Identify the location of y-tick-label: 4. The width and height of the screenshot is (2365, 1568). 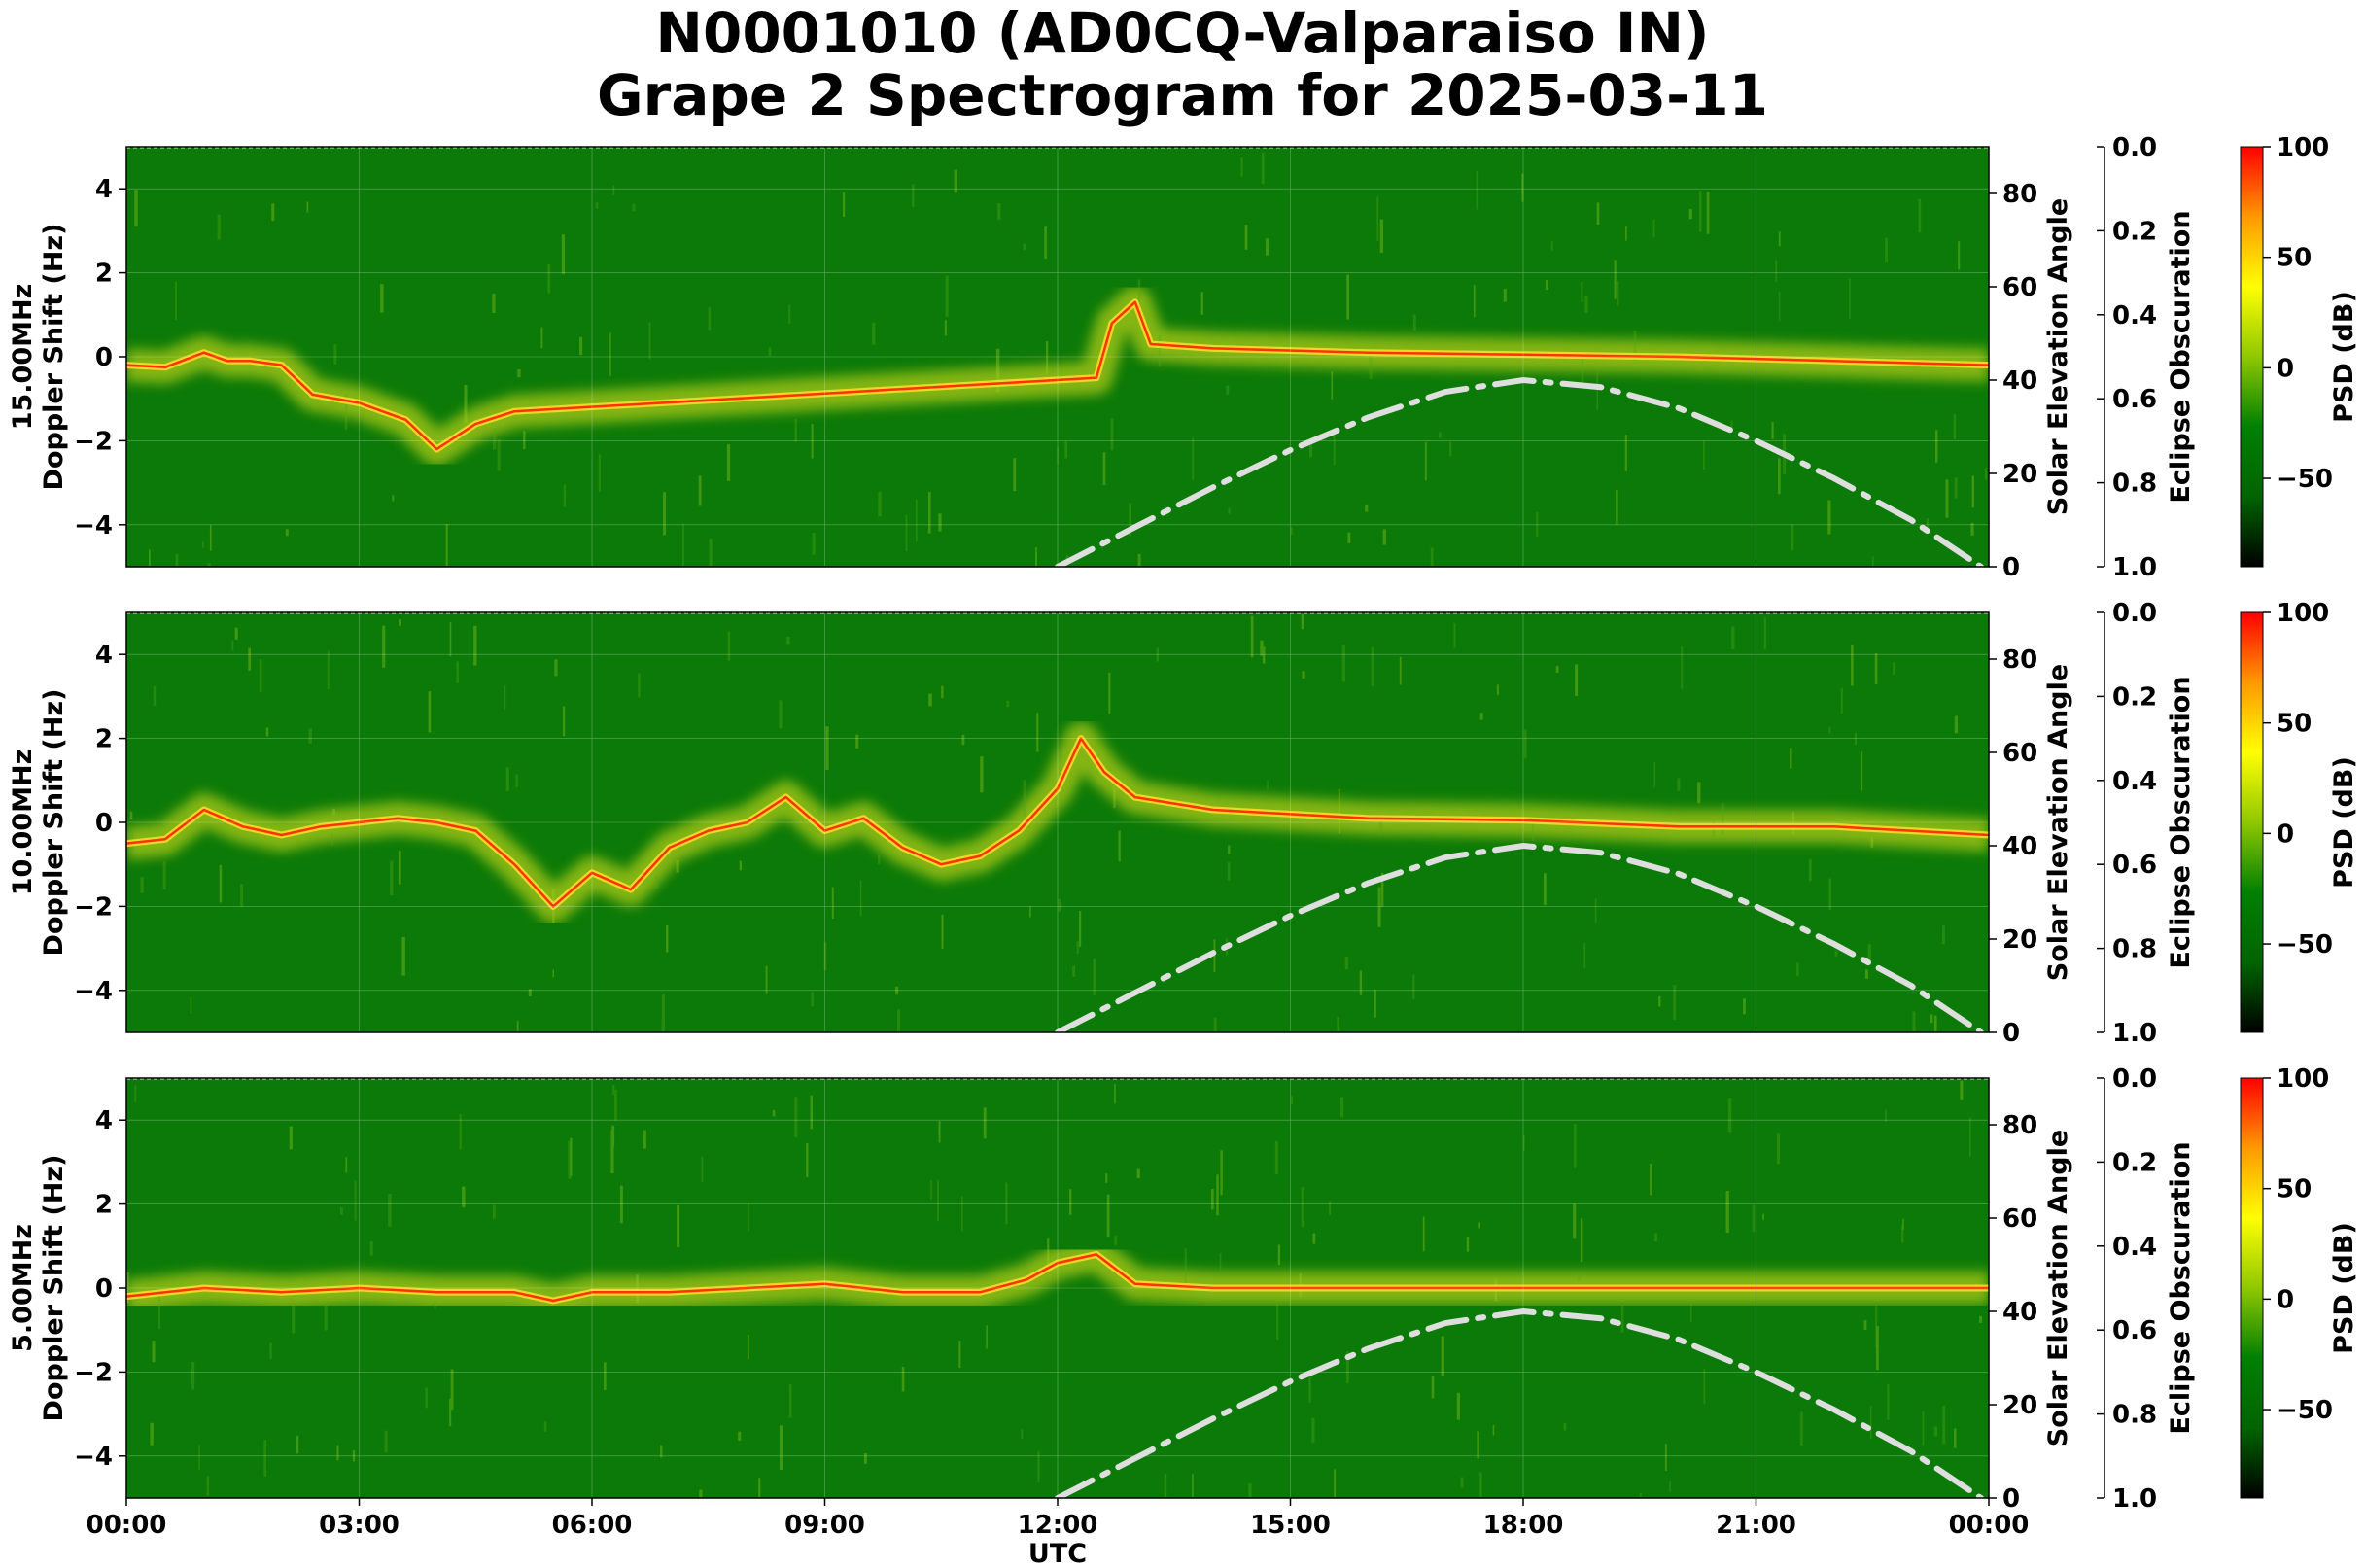
(104, 655).